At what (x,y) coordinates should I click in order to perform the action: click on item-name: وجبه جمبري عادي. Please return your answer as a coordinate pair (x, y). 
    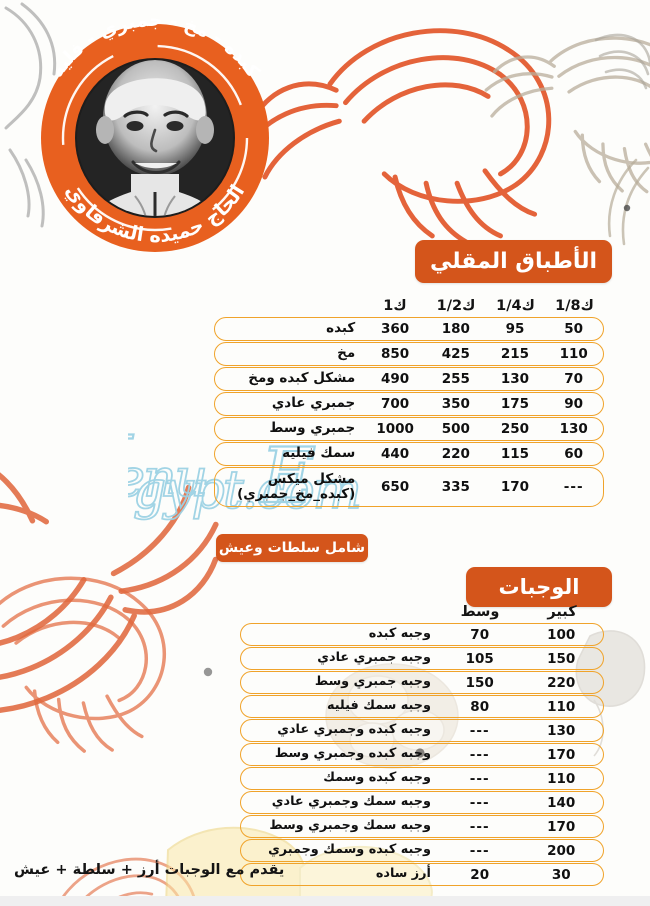
    Looking at the image, I should click on (374, 658).